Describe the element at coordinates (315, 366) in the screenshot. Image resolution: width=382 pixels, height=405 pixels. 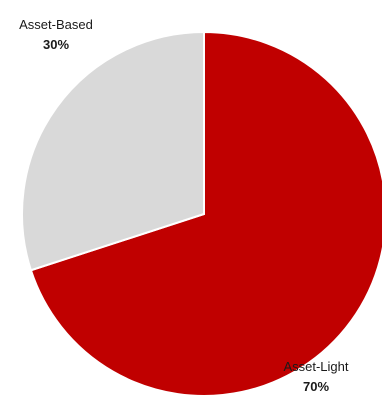
I see `slice-label-asset-light: Asset-Light` at that location.